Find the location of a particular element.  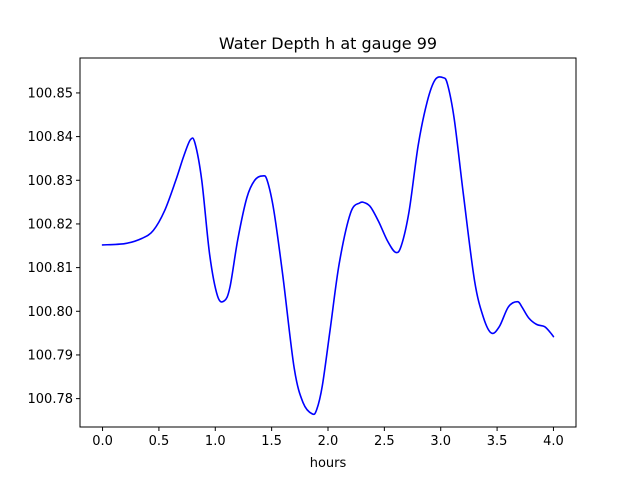

y-tick-label: 100.80 is located at coordinates (51, 312).